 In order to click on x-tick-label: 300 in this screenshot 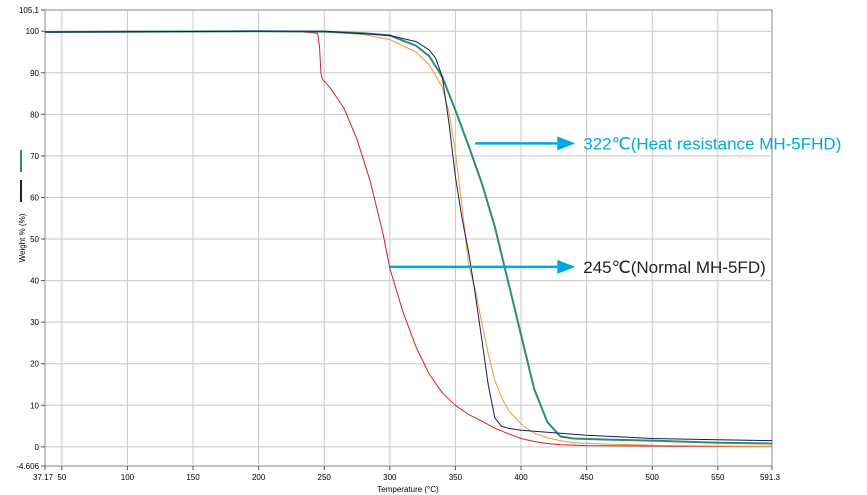, I will do `click(390, 477)`.